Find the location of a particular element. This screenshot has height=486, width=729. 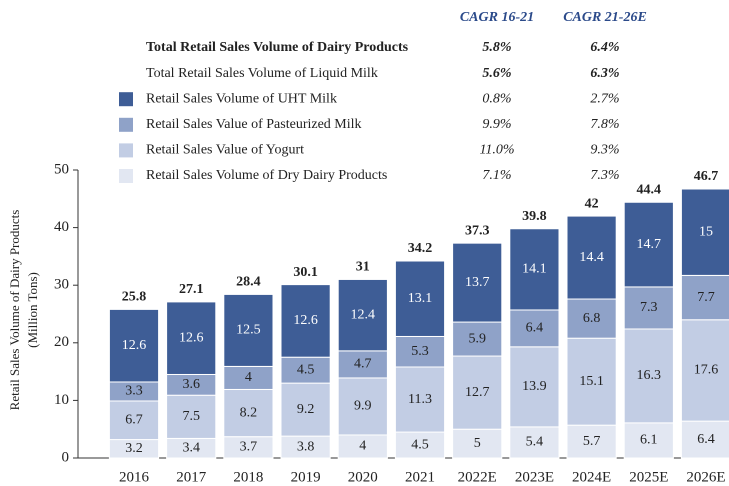

segment-label: 3.8 is located at coordinates (306, 446).